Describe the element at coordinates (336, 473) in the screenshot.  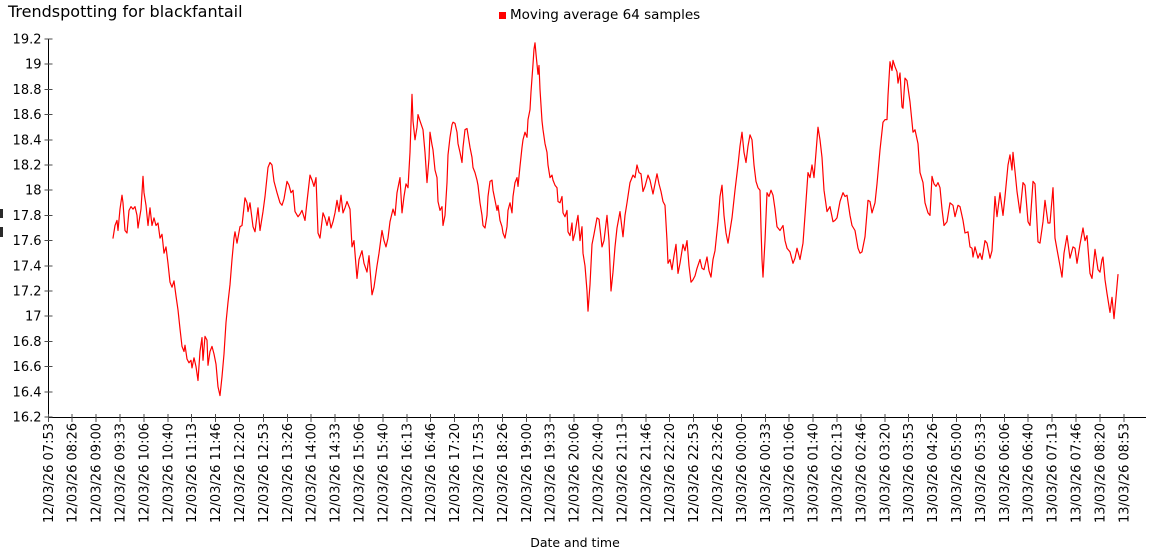
I see `x-tick-label: 12/03/26 14:33` at that location.